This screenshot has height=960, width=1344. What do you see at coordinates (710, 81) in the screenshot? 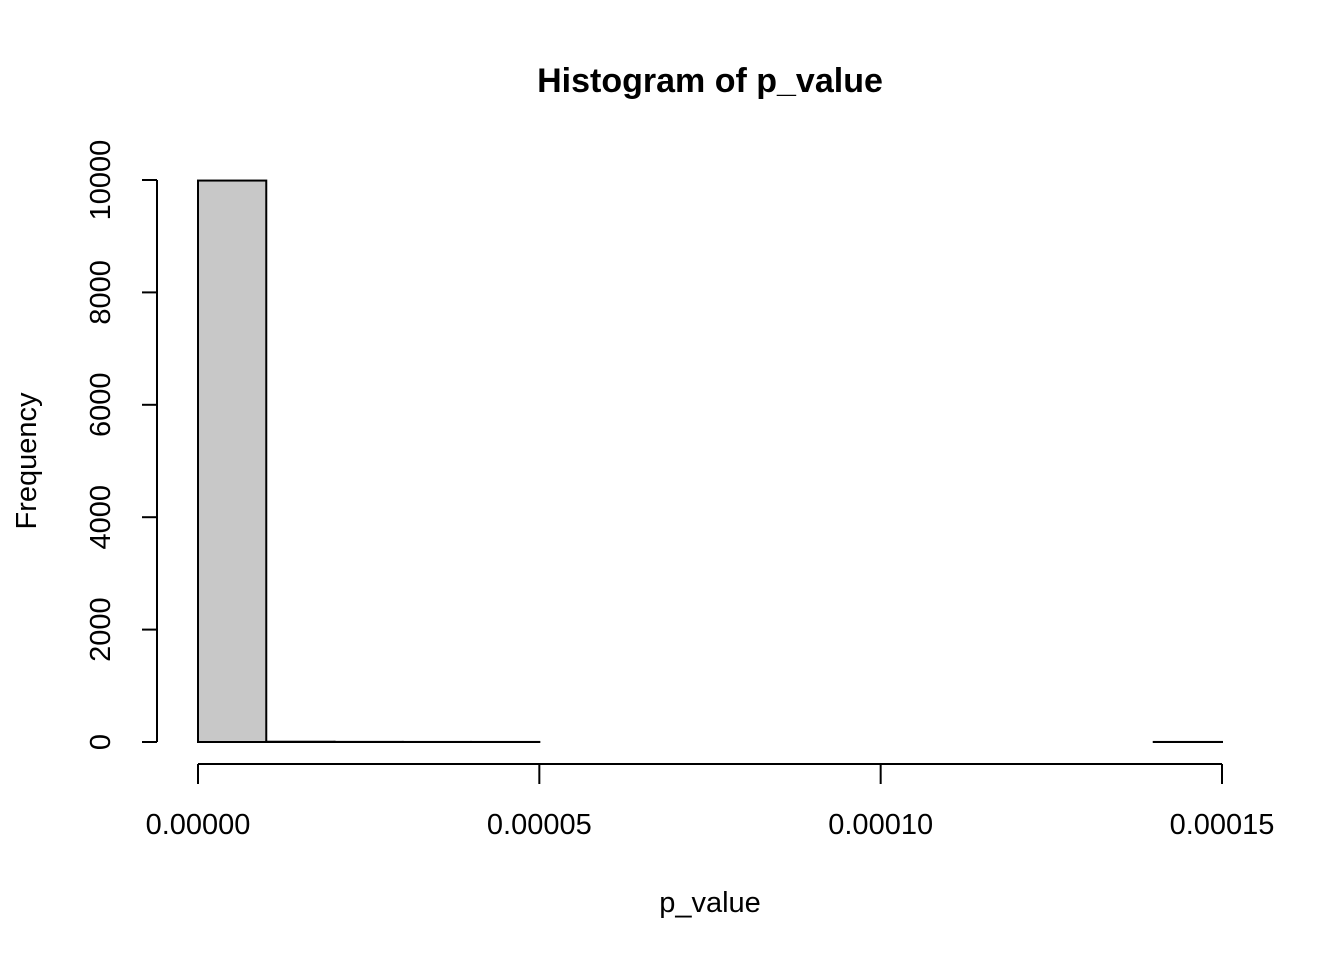
I see `chart-title: Histogram of p_value` at bounding box center [710, 81].